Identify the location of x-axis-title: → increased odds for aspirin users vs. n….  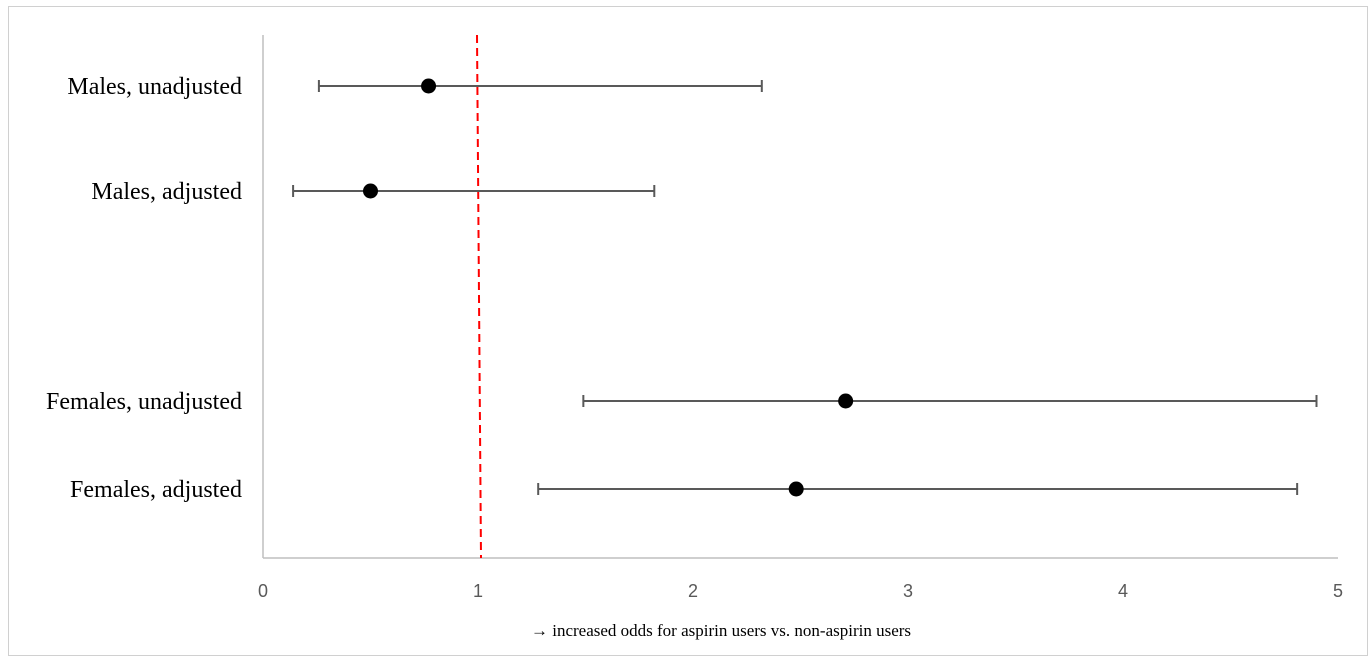
(721, 630).